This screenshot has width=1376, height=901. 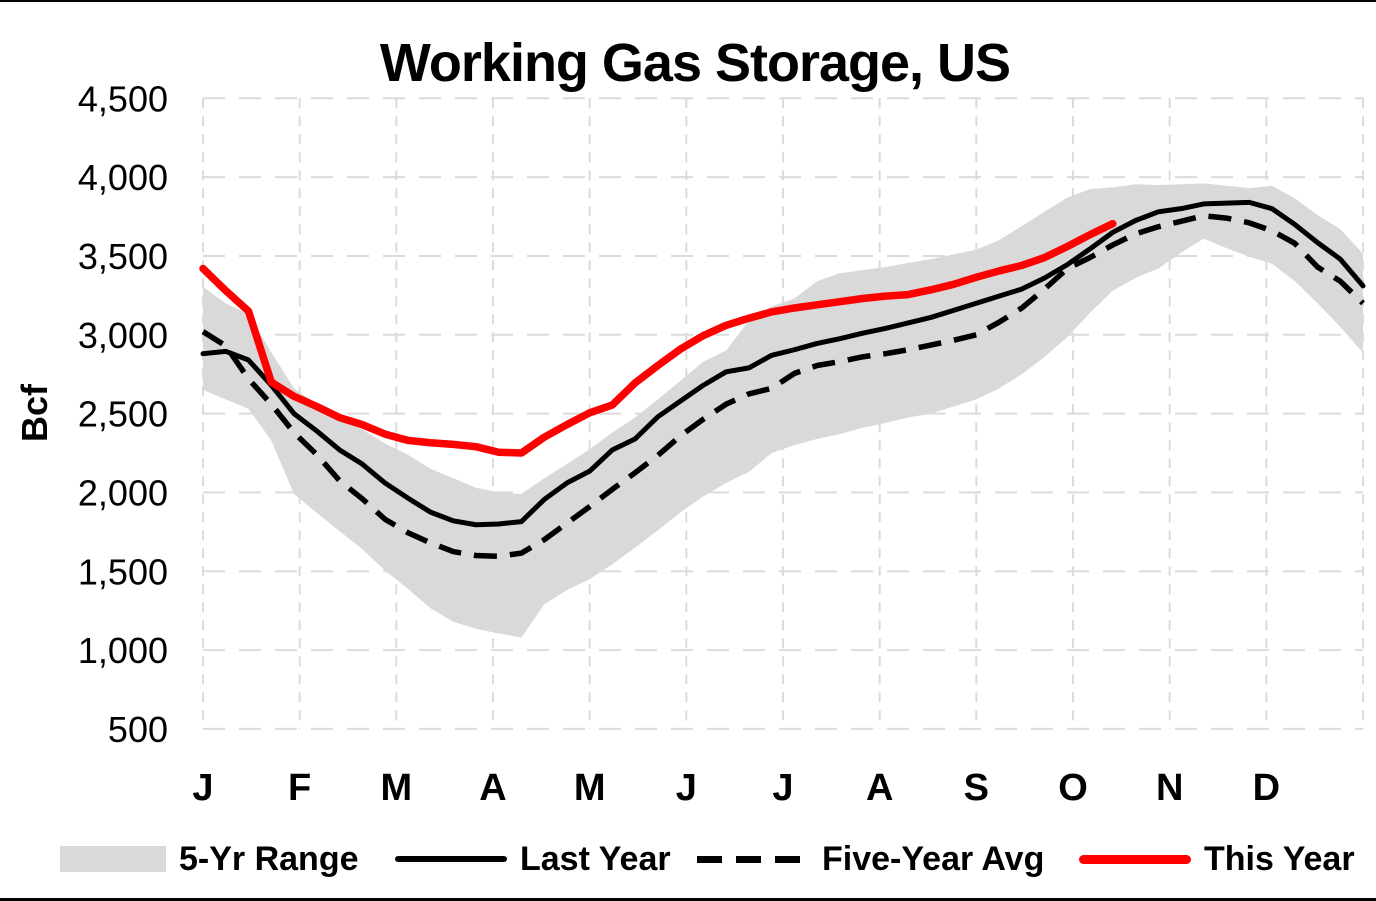 What do you see at coordinates (123, 650) in the screenshot?
I see `y-tick-label: 1,000` at bounding box center [123, 650].